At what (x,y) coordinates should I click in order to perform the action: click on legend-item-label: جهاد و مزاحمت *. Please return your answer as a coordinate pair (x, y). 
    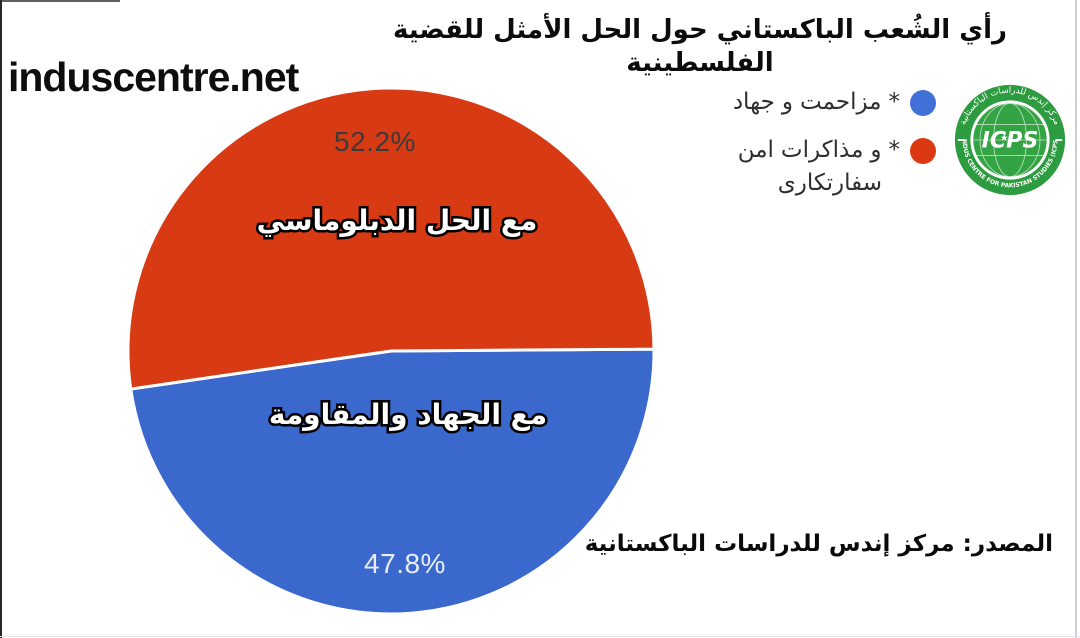
    Looking at the image, I should click on (816, 102).